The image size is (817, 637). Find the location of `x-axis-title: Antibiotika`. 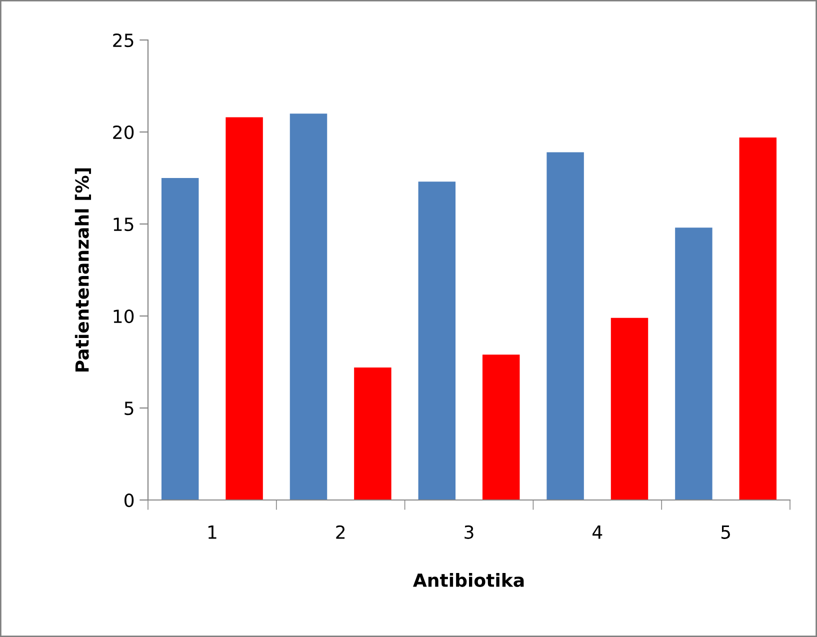

x-axis-title: Antibiotika is located at coordinates (468, 580).